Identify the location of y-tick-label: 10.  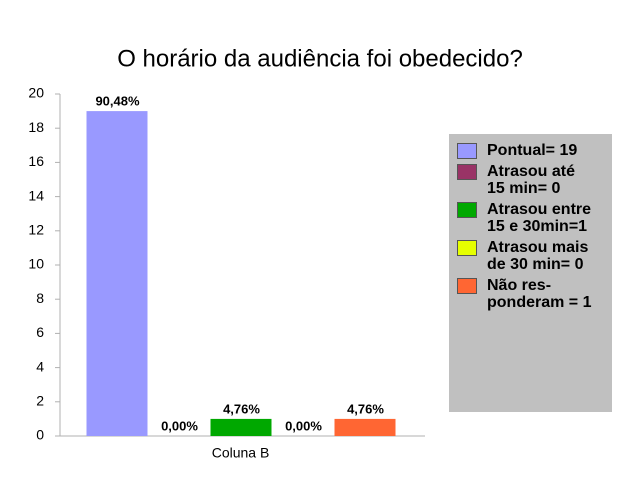
(36, 264).